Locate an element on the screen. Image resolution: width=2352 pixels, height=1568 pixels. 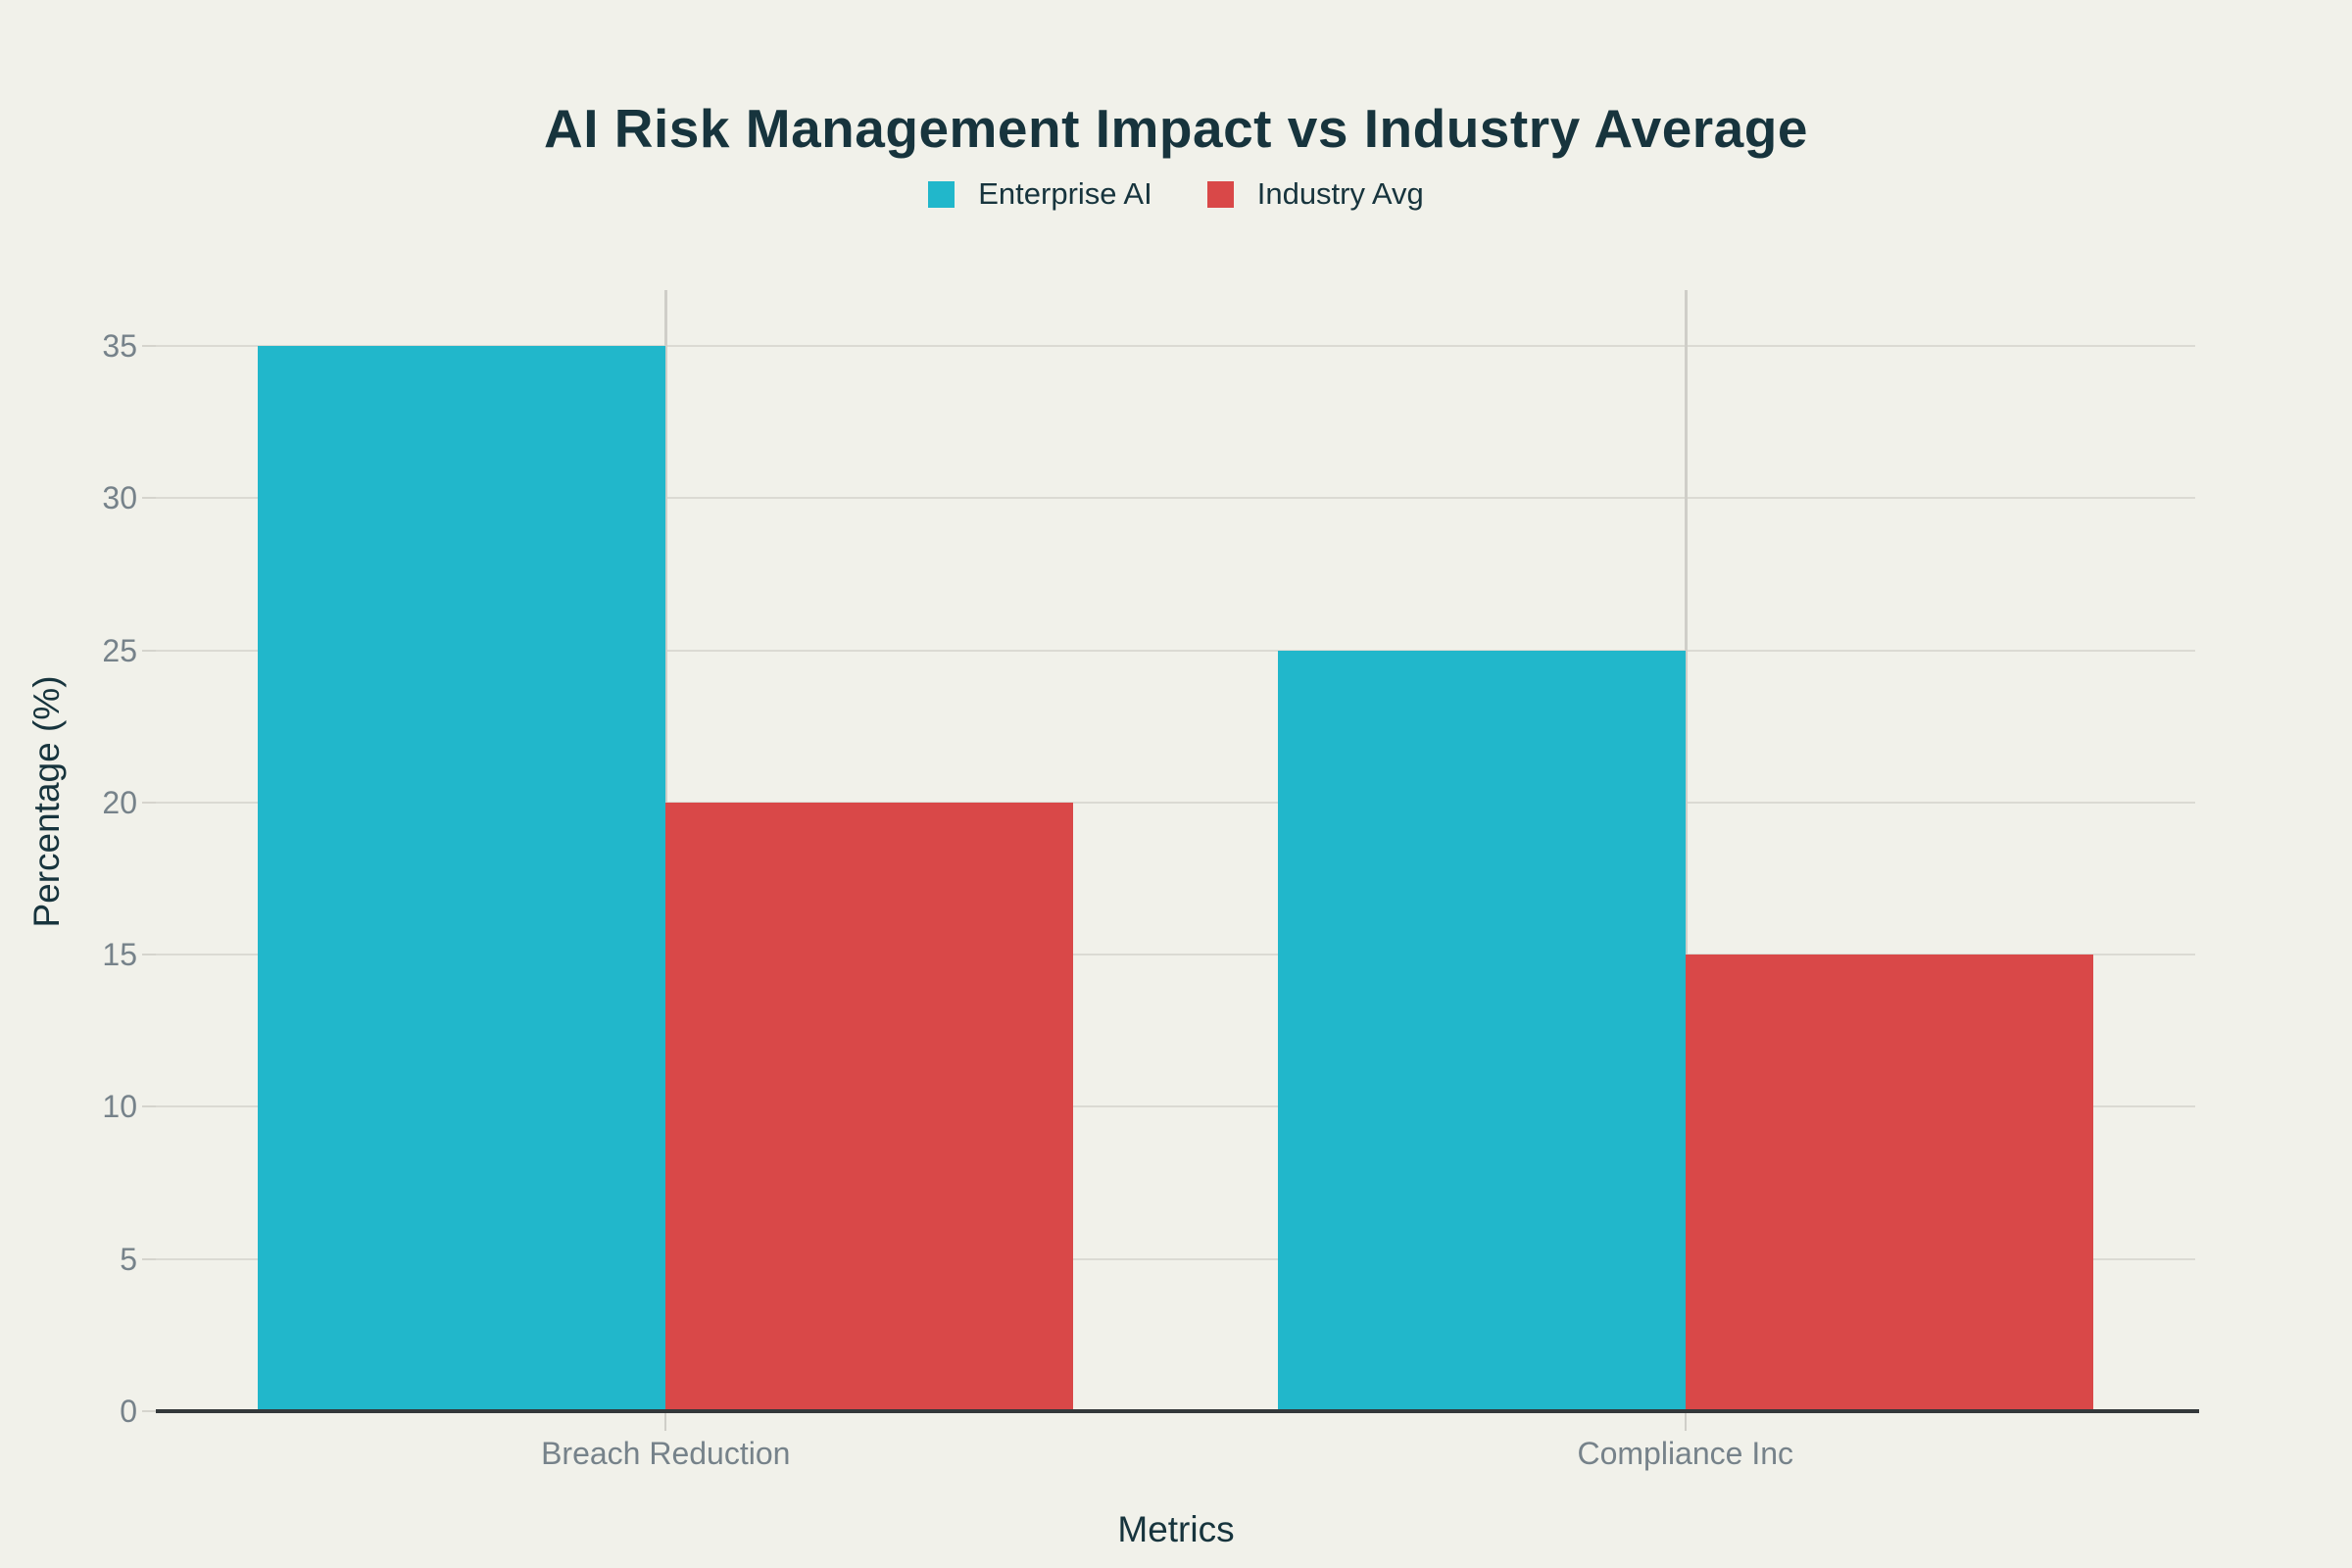
y-axis-title: Percentage (%) is located at coordinates (47, 801).